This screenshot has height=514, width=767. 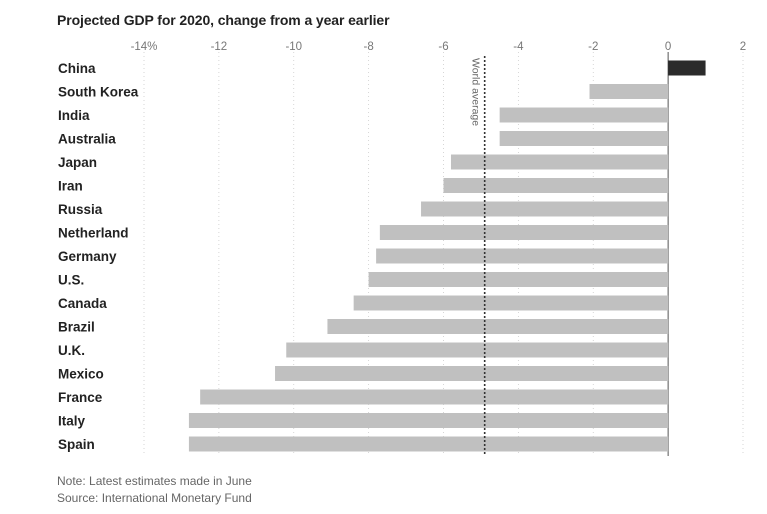 What do you see at coordinates (87, 256) in the screenshot?
I see `category-label: Germany` at bounding box center [87, 256].